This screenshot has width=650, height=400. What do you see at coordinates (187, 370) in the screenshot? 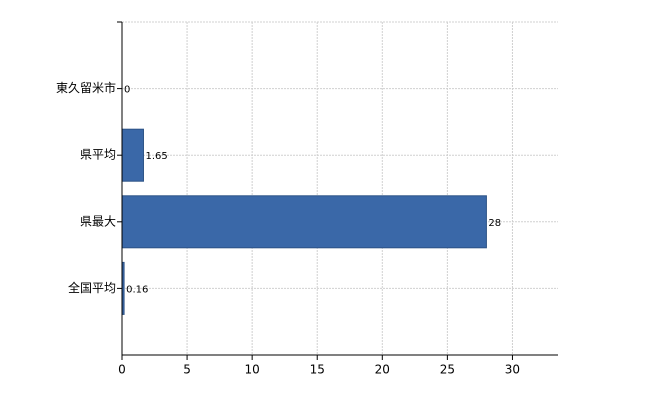
I see `x-tick-label: 5` at bounding box center [187, 370].